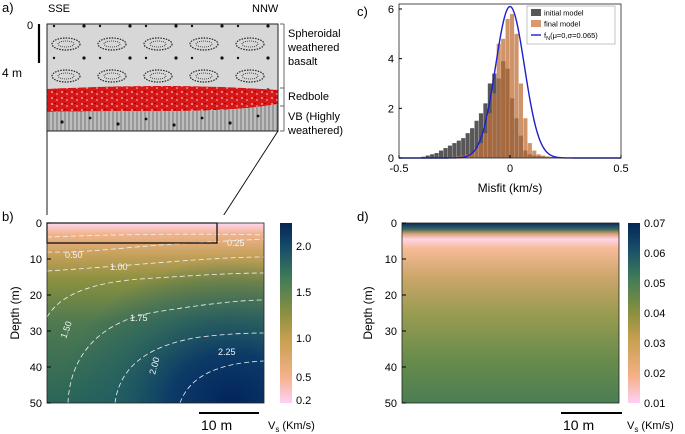 The width and height of the screenshot is (685, 434). Describe the element at coordinates (399, 169) in the screenshot. I see `x-tick-label: -0.5` at that location.